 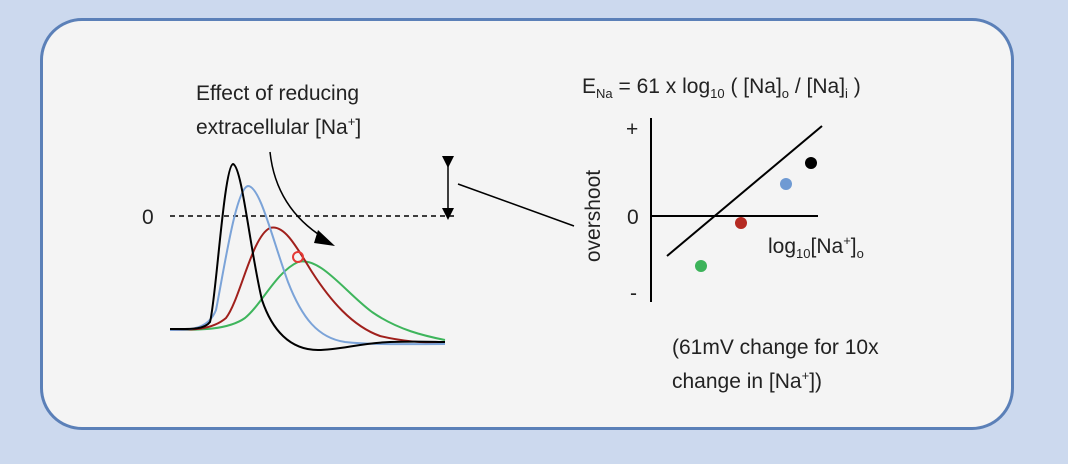 What do you see at coordinates (272, 127) in the screenshot?
I see `annotation-line2-text: extracellular [Na` at bounding box center [272, 127].